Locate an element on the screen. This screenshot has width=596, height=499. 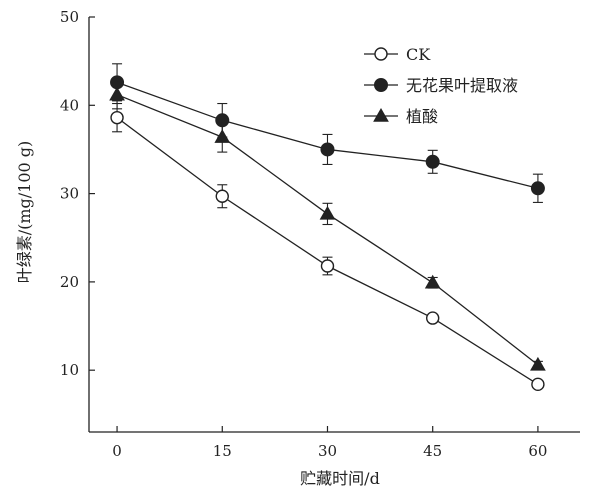
legend-label: 植酸 is located at coordinates (422, 116).